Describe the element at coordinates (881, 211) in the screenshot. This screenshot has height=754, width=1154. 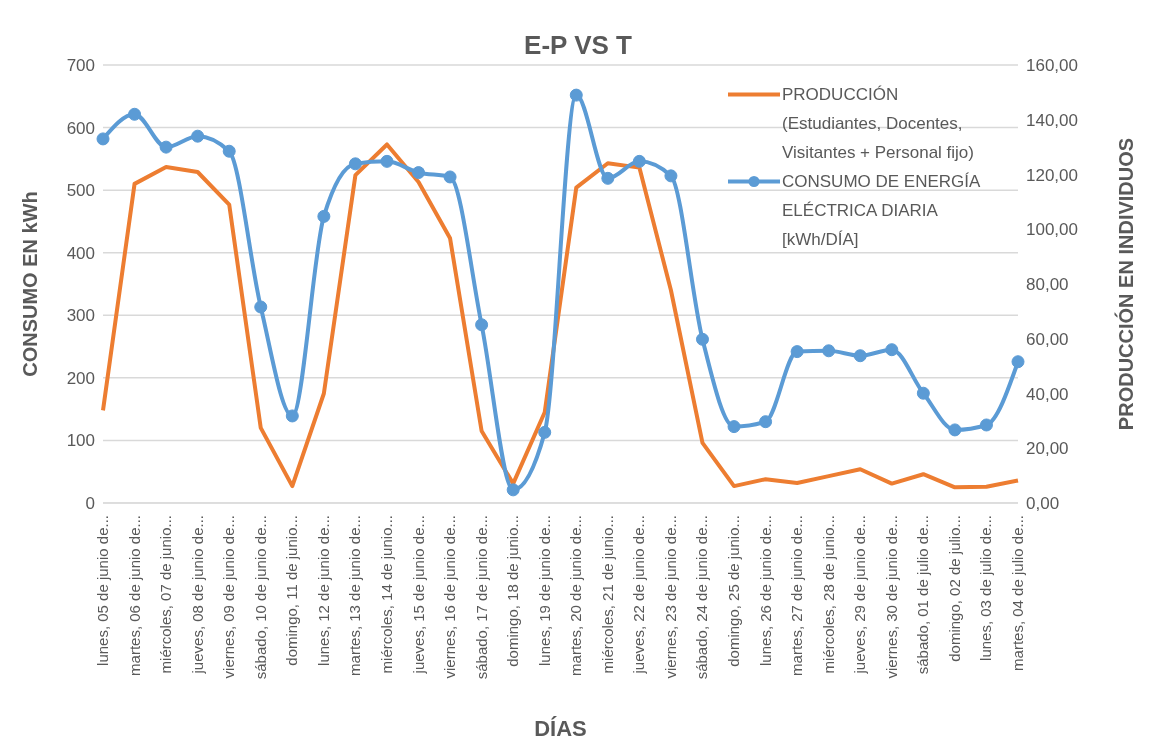
I see `legend-label: CONSUMO DE ENERGÍA ELÉCTRICA DIARIA [kWh/DÍA]` at that location.